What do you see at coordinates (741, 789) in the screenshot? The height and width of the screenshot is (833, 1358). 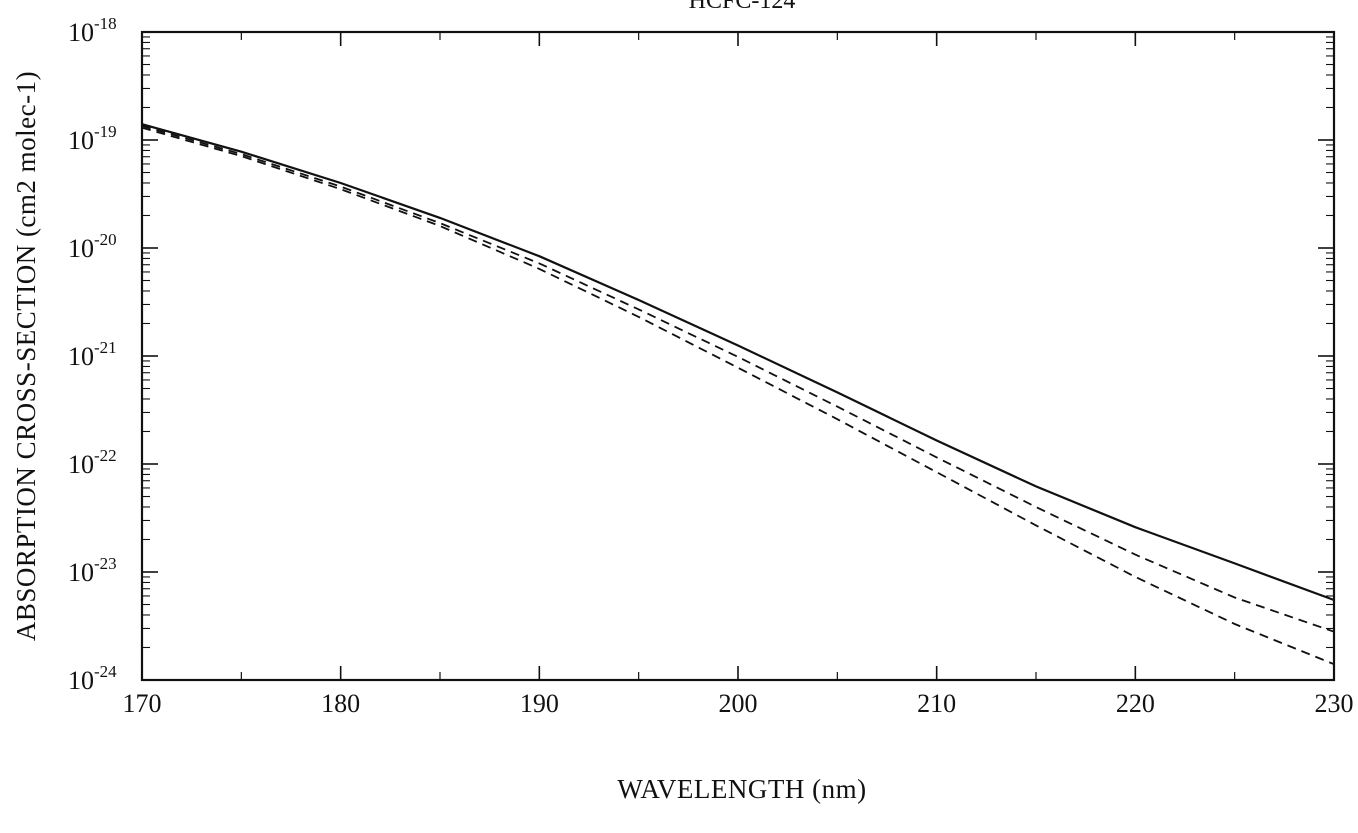 I see `x-axis-label: WAVELENGTH (nm)` at bounding box center [741, 789].